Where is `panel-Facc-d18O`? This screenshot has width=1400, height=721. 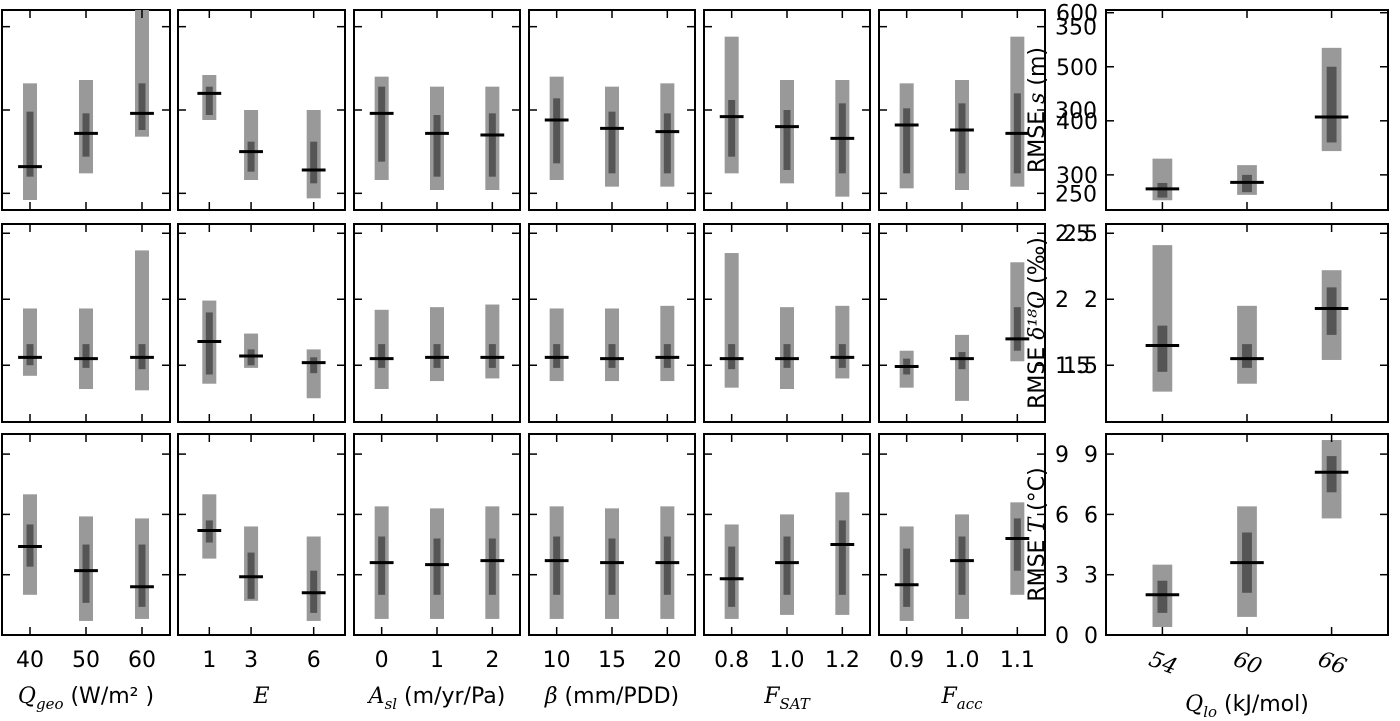 panel-Facc-d18O is located at coordinates (962, 323).